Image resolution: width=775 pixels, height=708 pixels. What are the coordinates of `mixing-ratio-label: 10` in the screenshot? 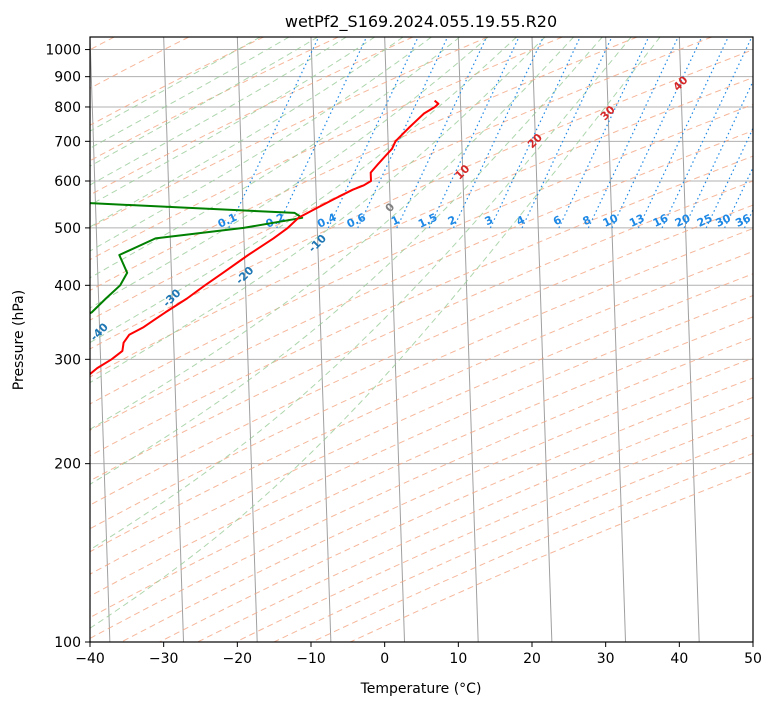 It's located at (611, 220).